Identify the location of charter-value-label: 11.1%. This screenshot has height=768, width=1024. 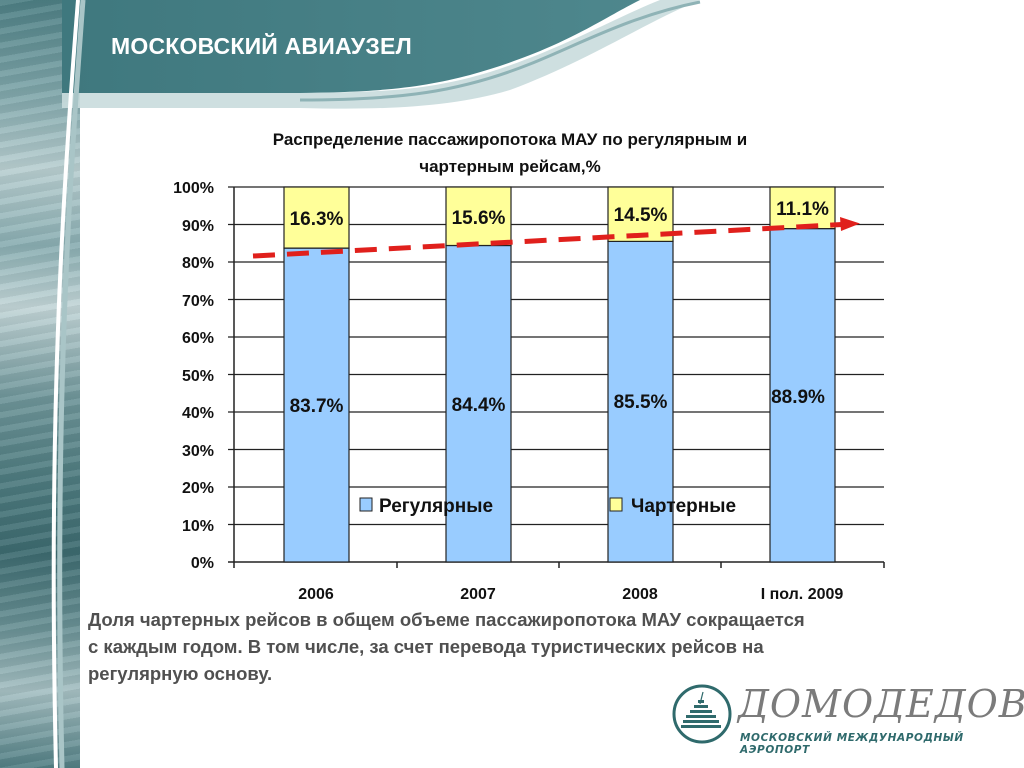
(802, 209).